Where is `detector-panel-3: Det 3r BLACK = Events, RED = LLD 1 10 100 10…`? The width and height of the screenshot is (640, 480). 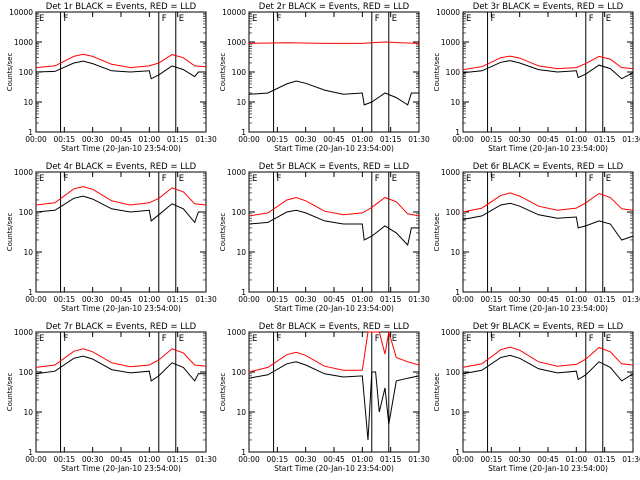 detector-panel-3: Det 3r BLACK = Events, RED = LLD 1 10 100 10… is located at coordinates (536, 77).